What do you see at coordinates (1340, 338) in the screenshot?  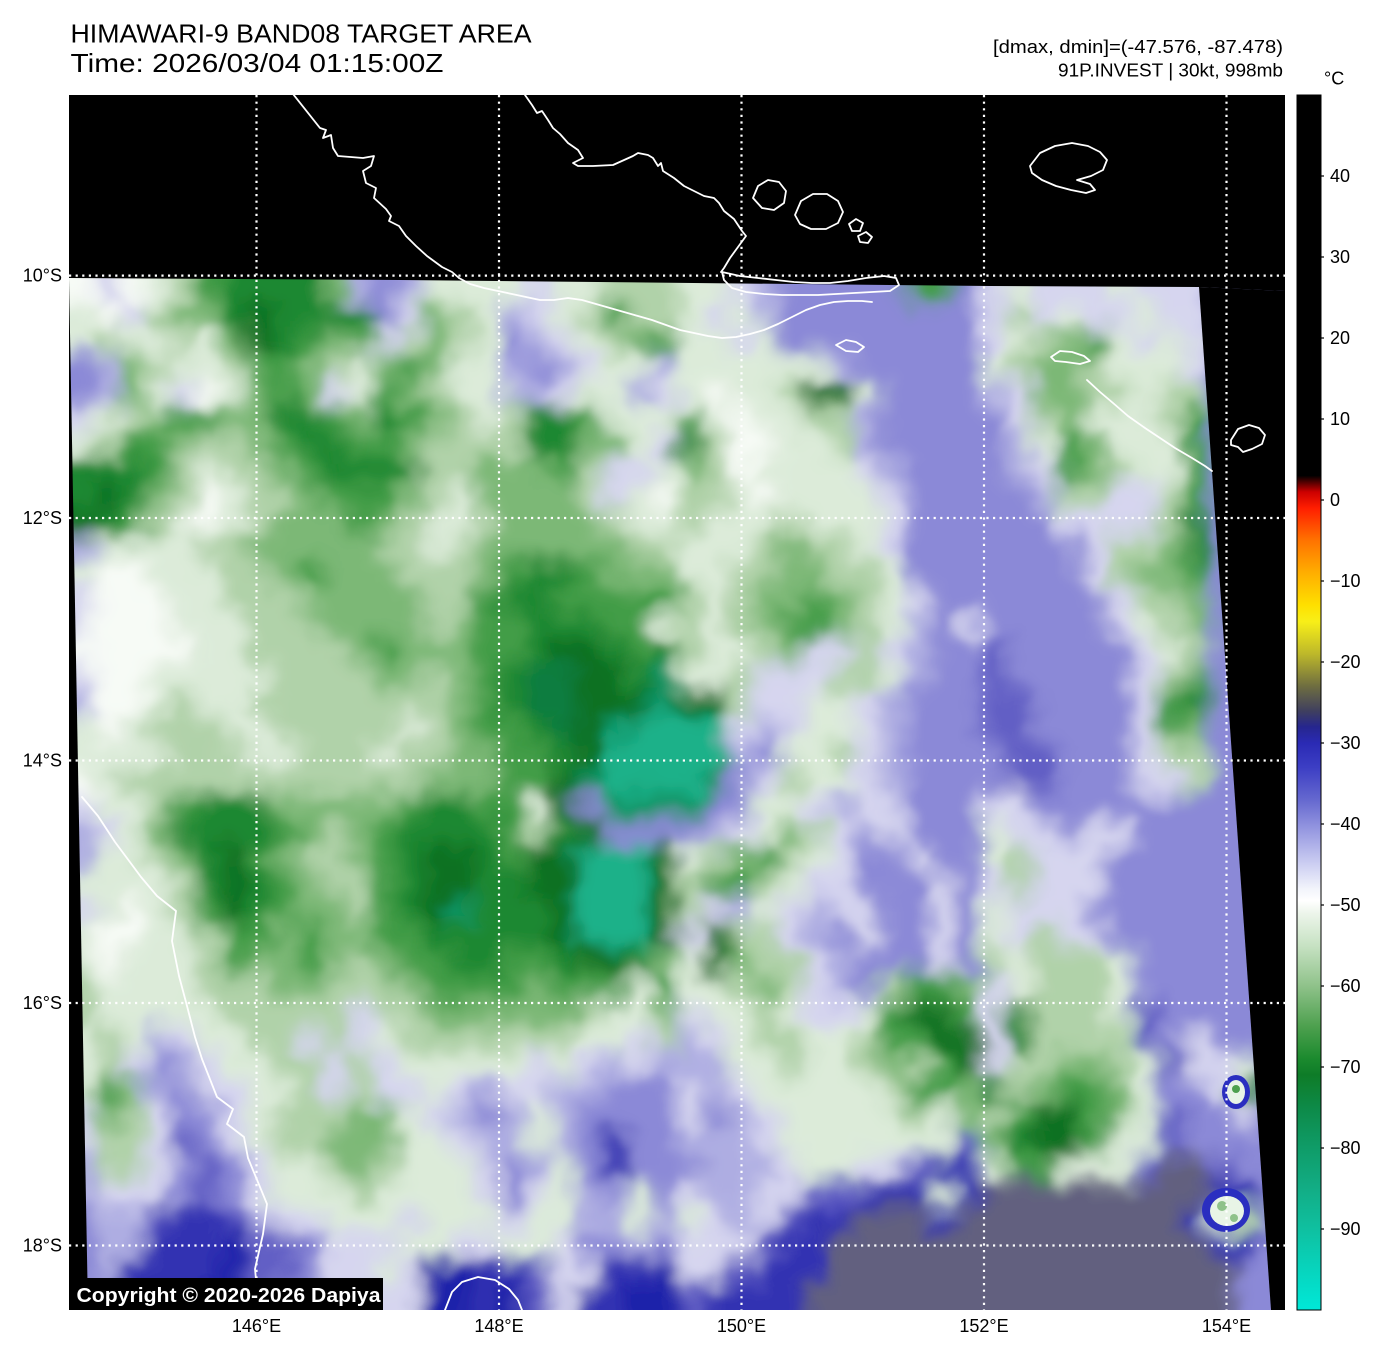 I see `svg-text: 20` at bounding box center [1340, 338].